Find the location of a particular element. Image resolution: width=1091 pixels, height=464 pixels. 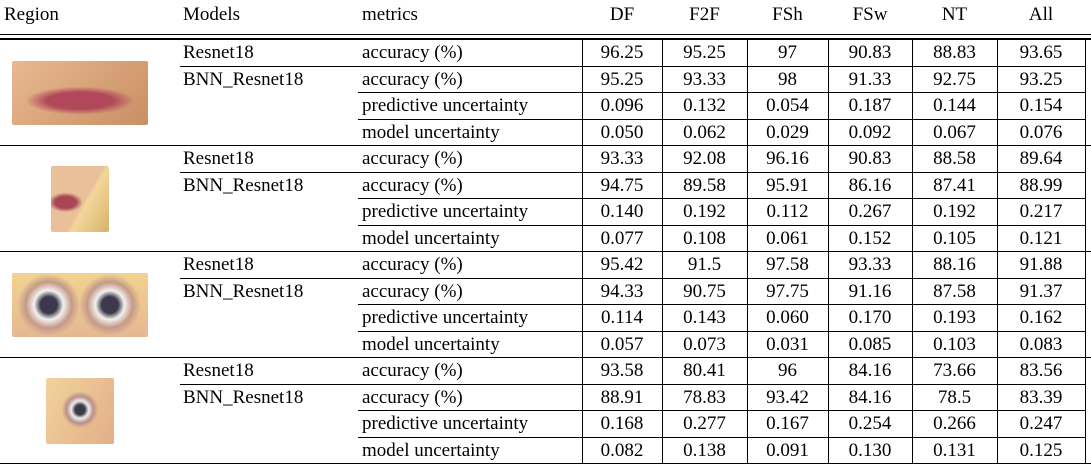

value-cell: 0.029 is located at coordinates (787, 132).